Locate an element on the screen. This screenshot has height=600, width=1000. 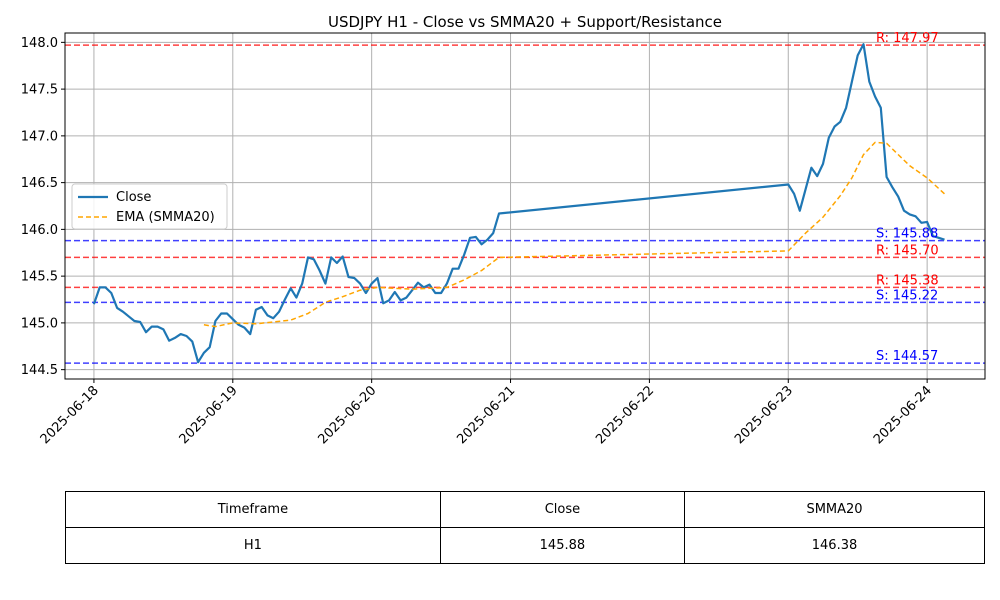
support-label: S: 144.57 is located at coordinates (907, 356).